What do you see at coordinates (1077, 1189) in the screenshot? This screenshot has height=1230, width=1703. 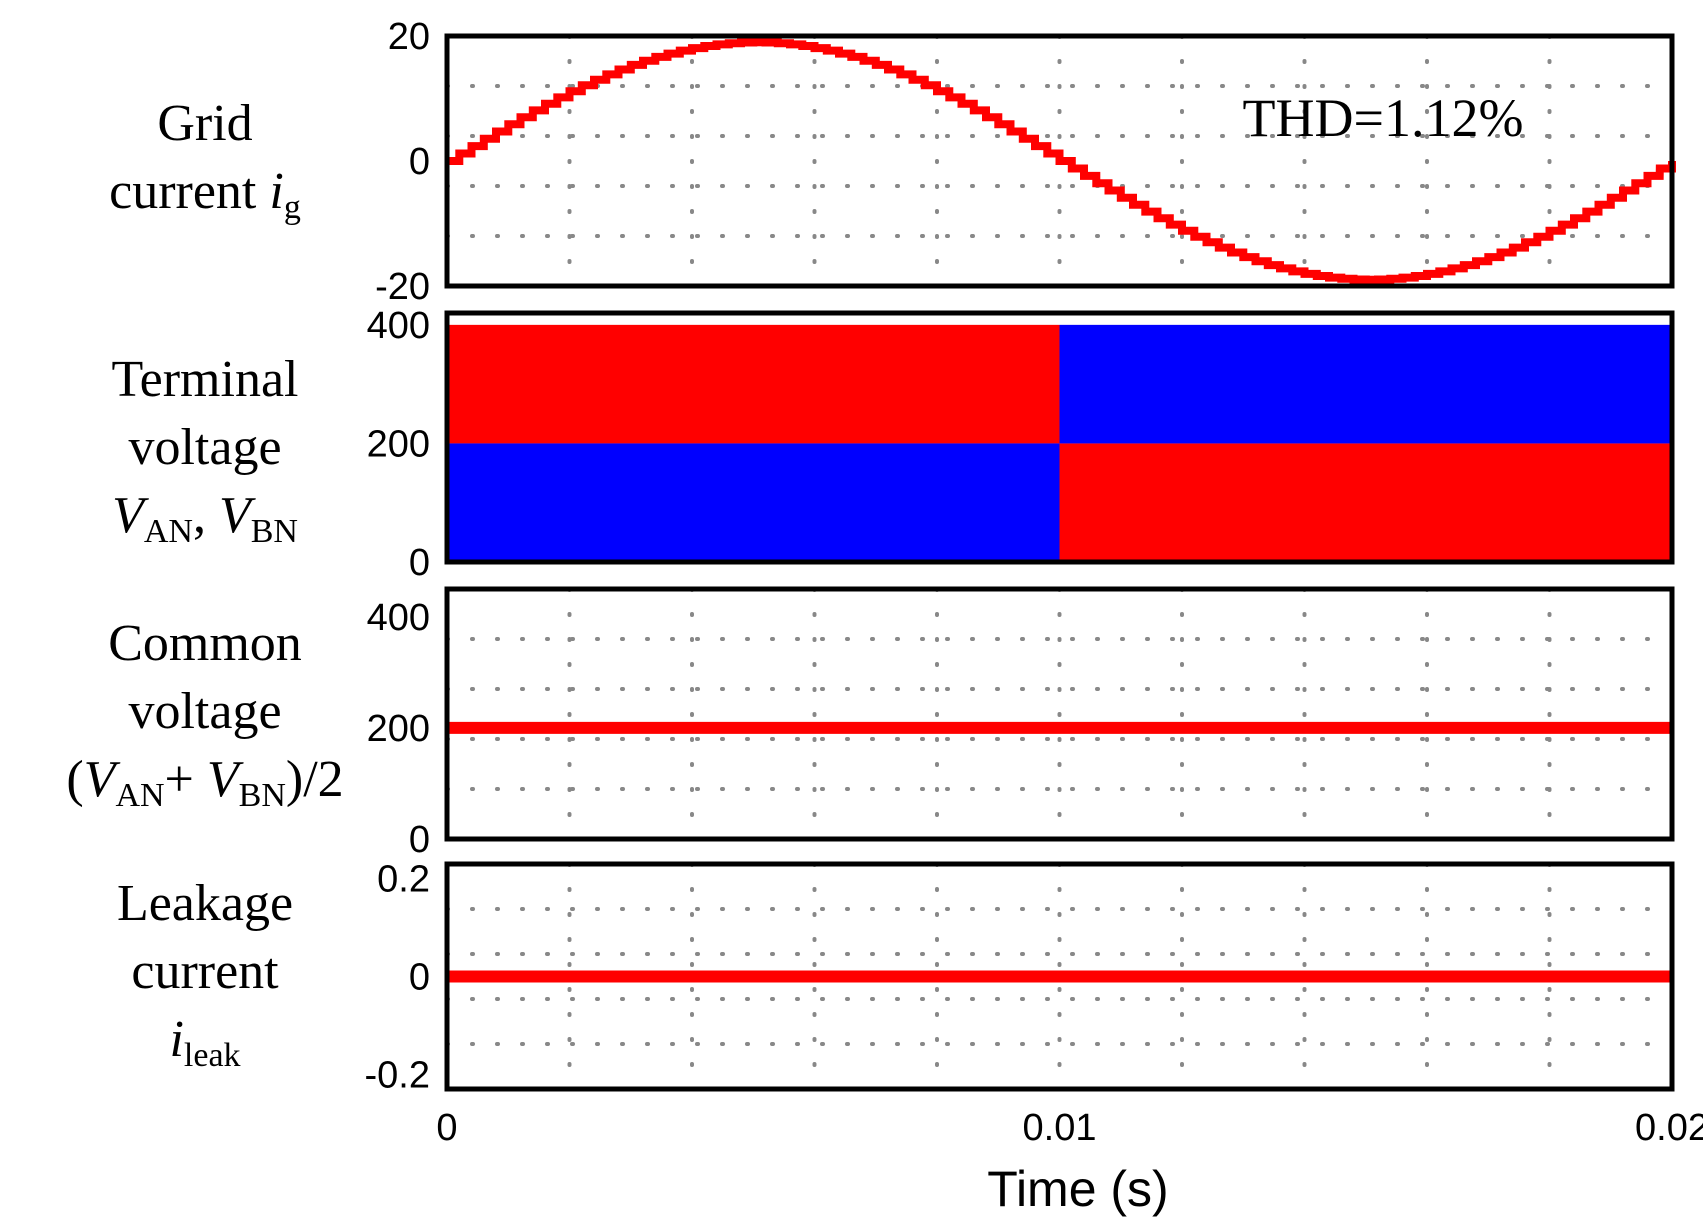 I see `x-axis-title: Time (s)` at bounding box center [1077, 1189].